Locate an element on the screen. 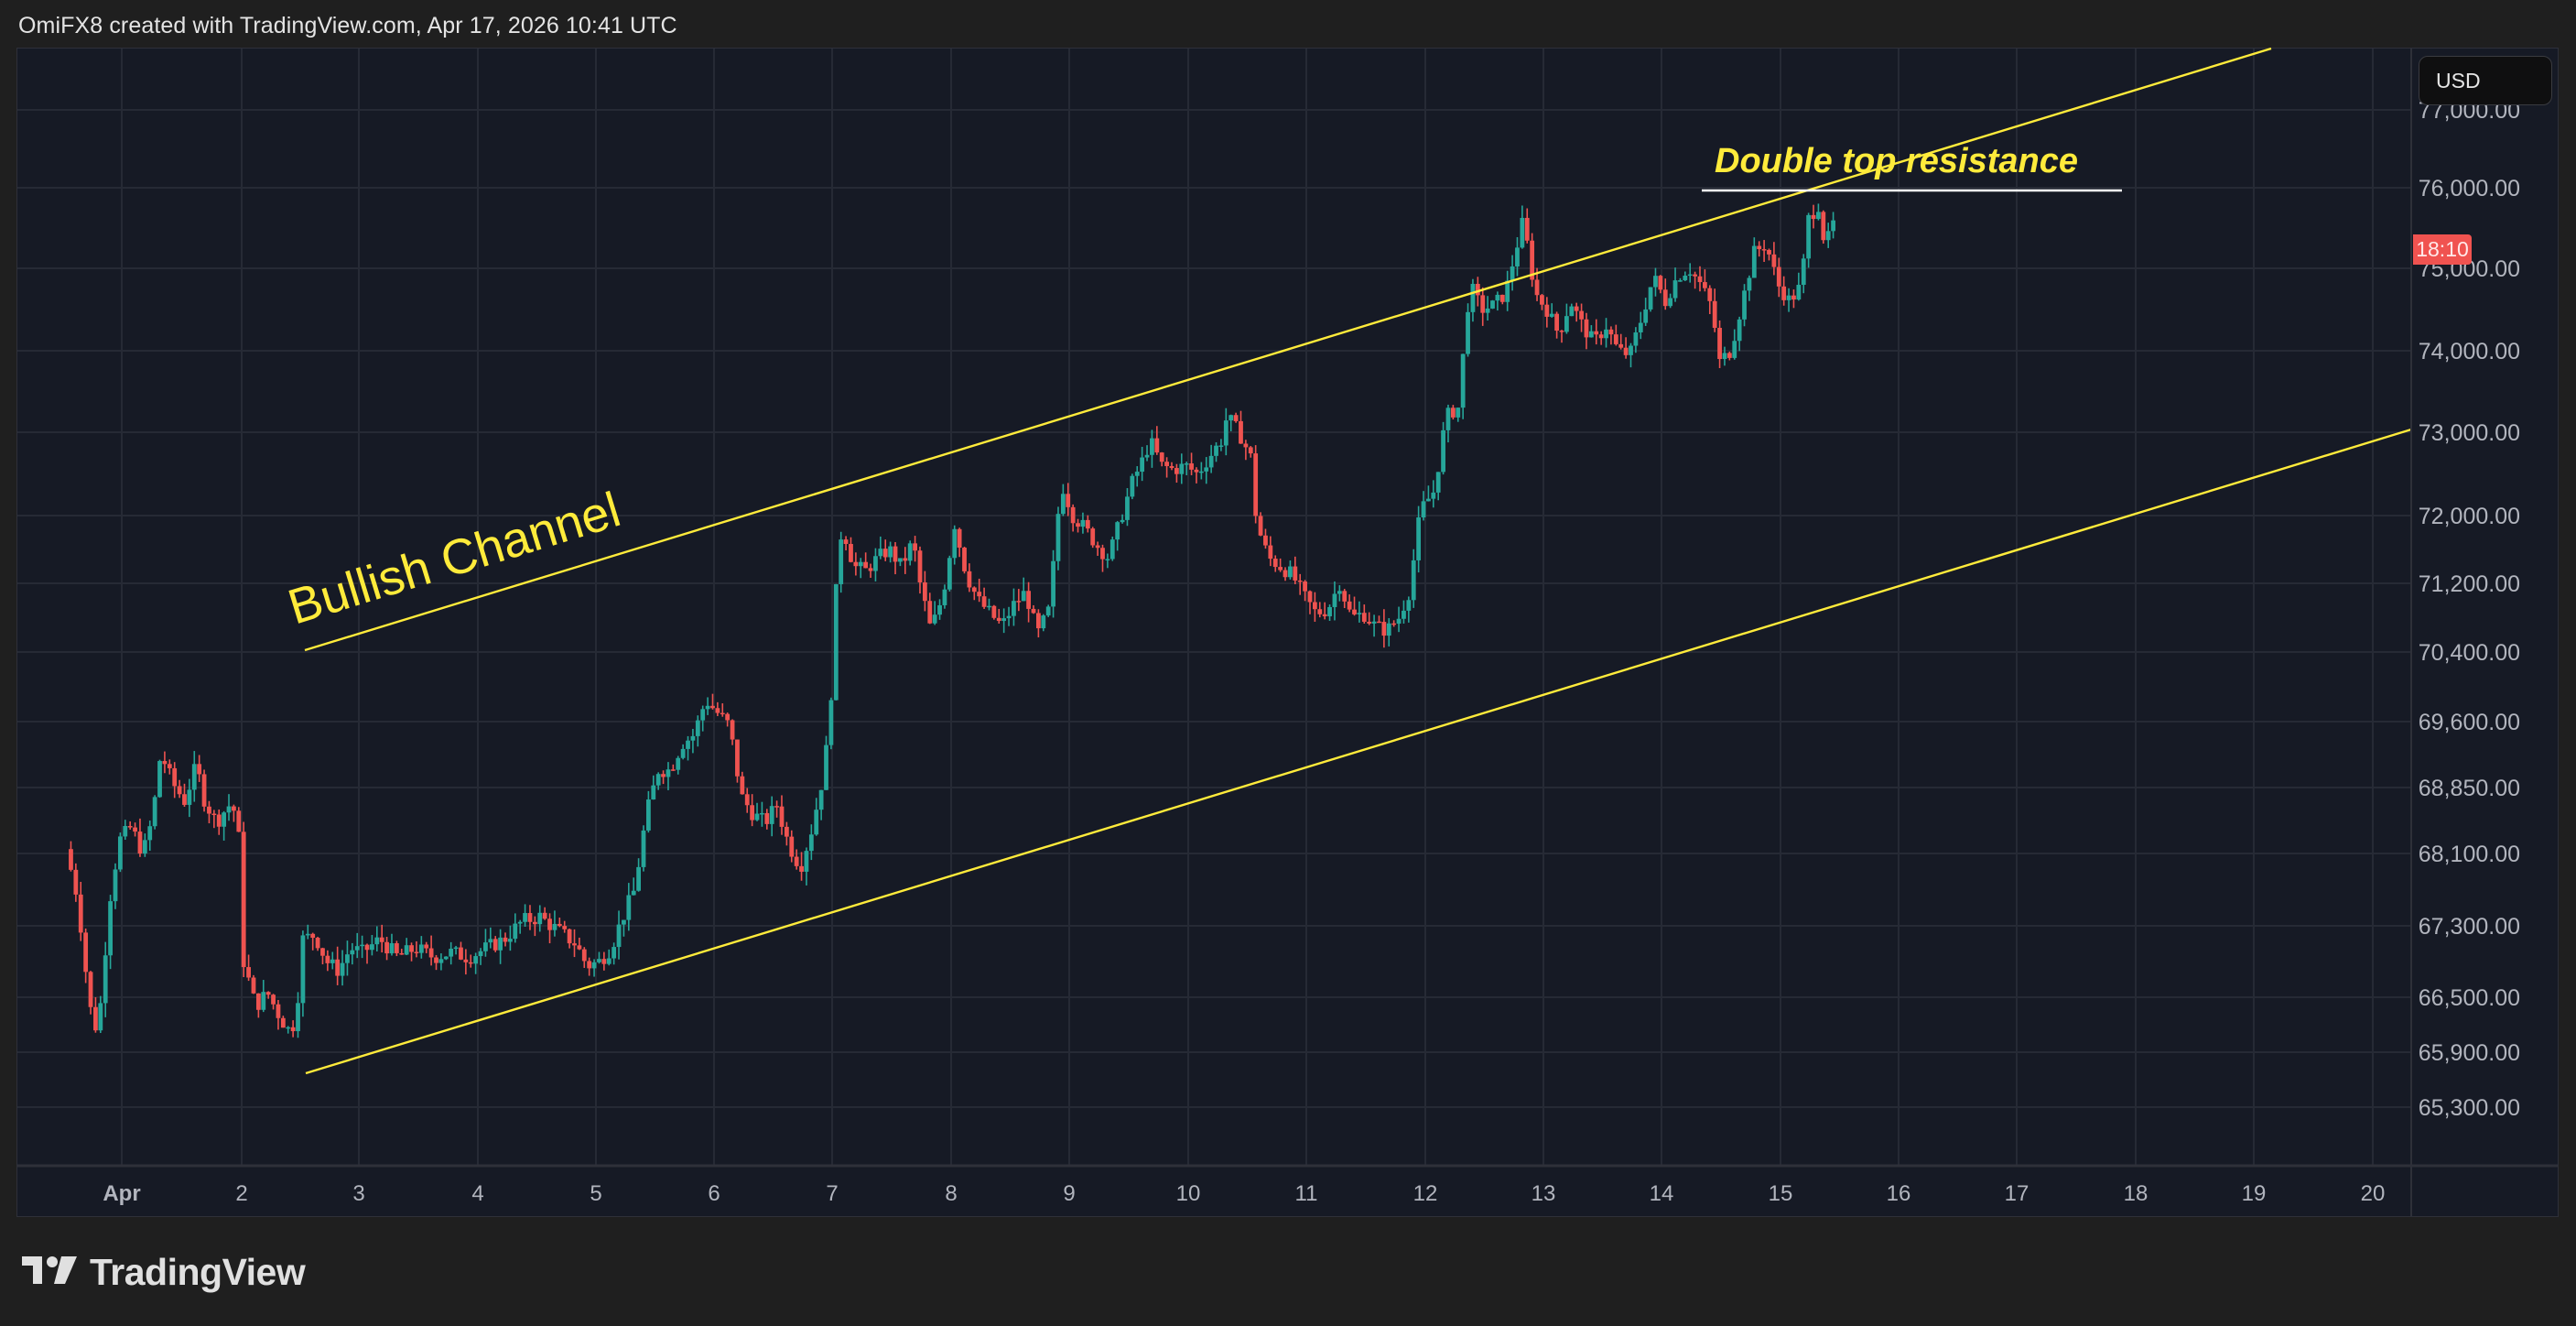 This screenshot has width=2576, height=1326. time-tick-label: 3 is located at coordinates (358, 1193).